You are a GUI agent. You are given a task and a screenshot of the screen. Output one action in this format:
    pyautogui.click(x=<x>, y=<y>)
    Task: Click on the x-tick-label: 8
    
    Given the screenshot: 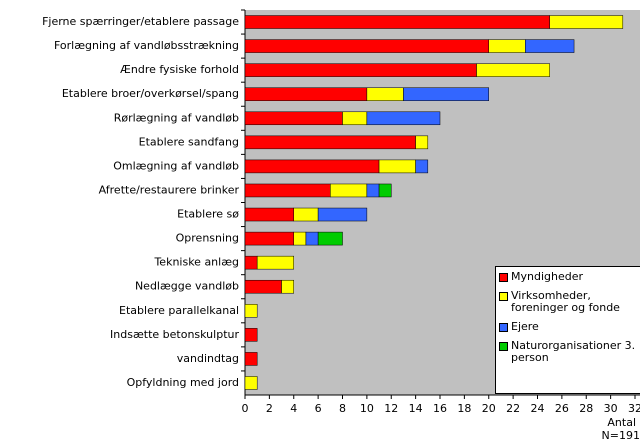 What is the action you would take?
    pyautogui.click(x=342, y=408)
    